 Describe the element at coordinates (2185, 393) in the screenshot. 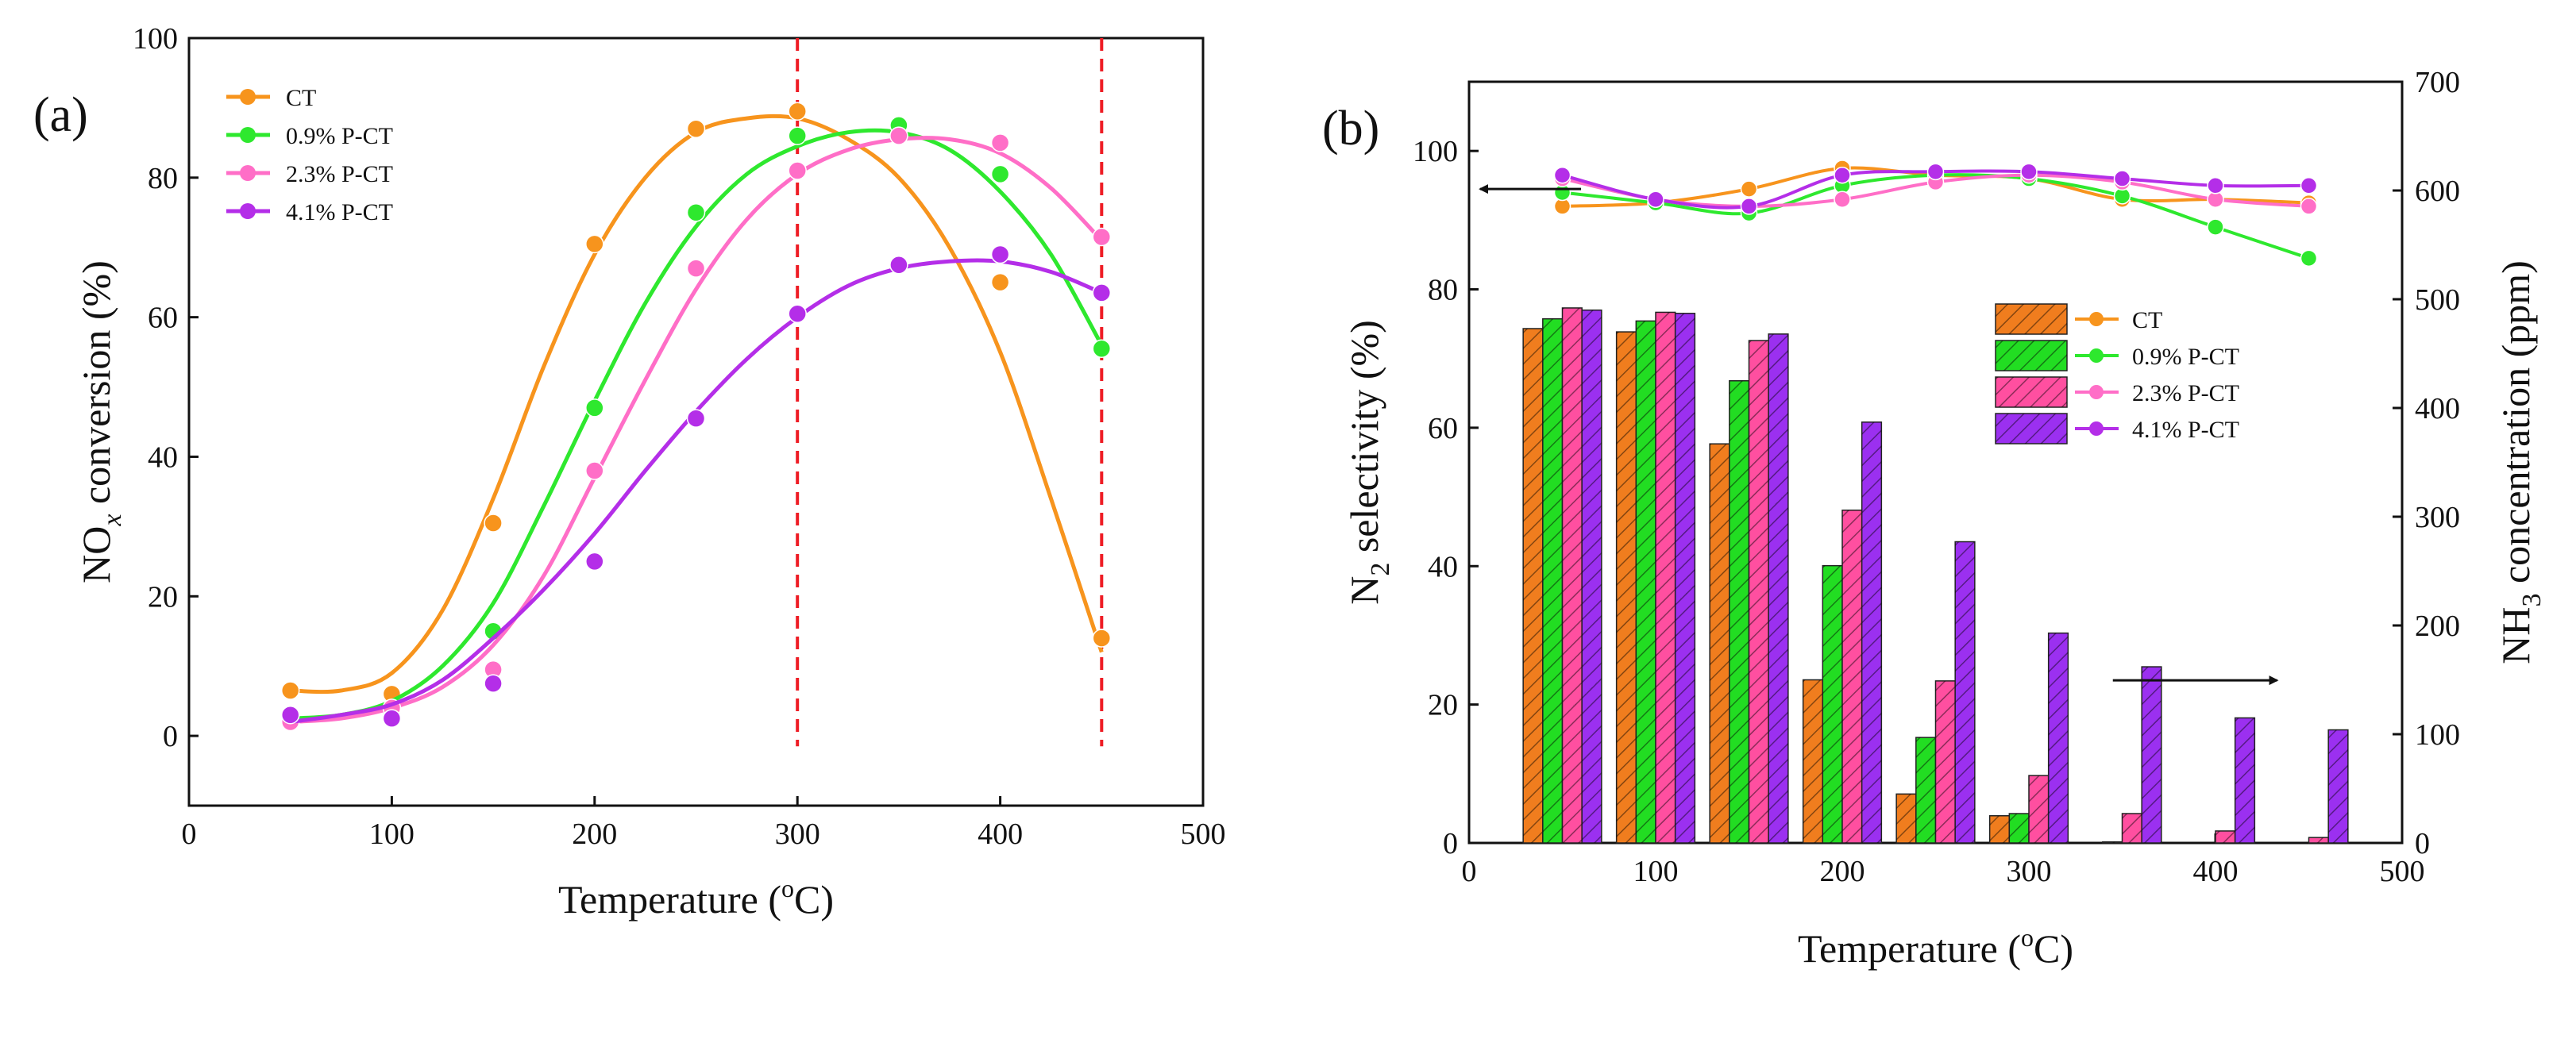

I see `panel-b-legend-label: 2.3% P-CT` at that location.